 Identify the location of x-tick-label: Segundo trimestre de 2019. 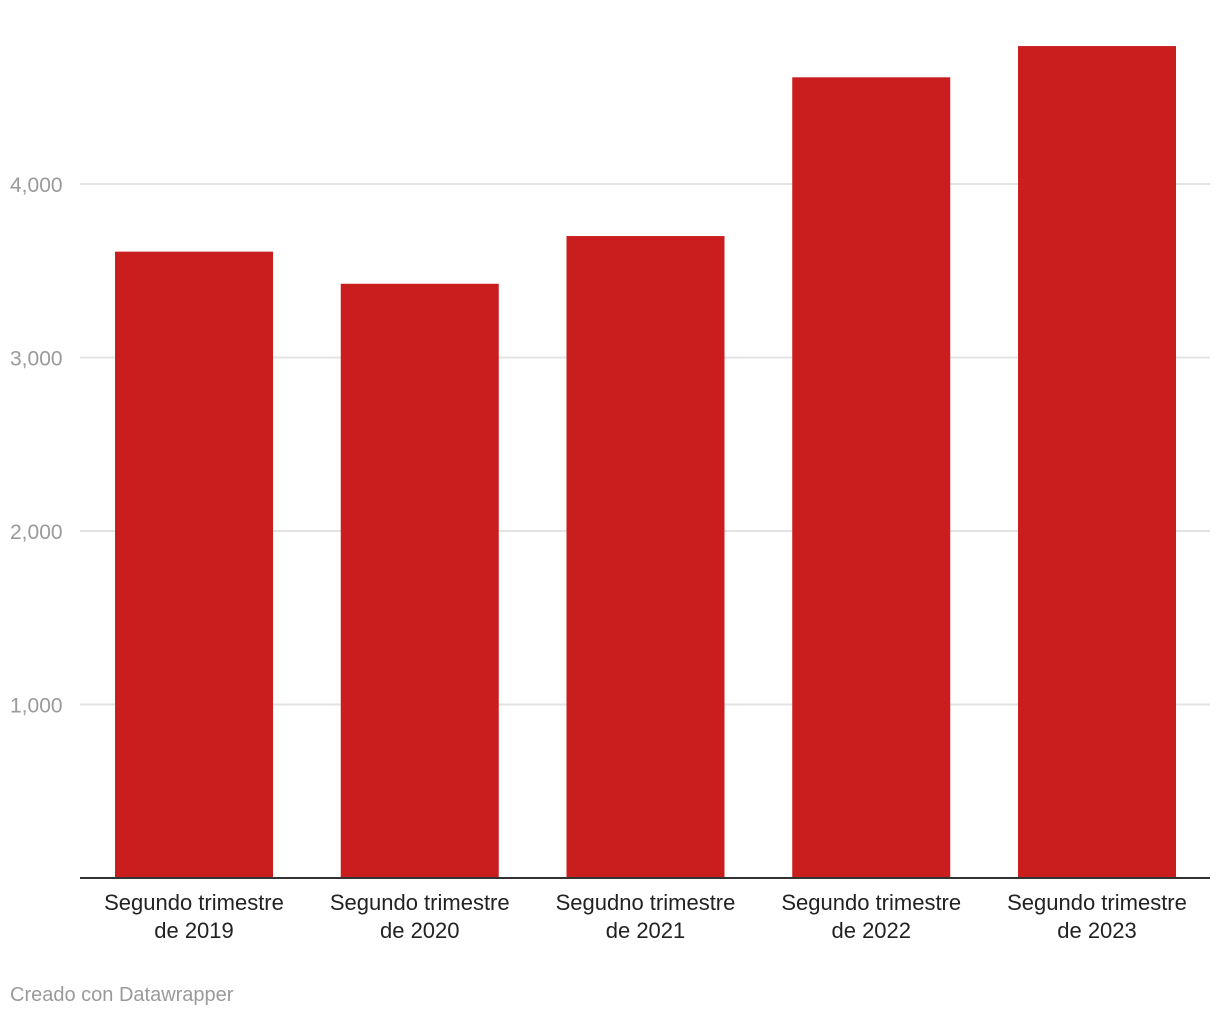
(194, 916).